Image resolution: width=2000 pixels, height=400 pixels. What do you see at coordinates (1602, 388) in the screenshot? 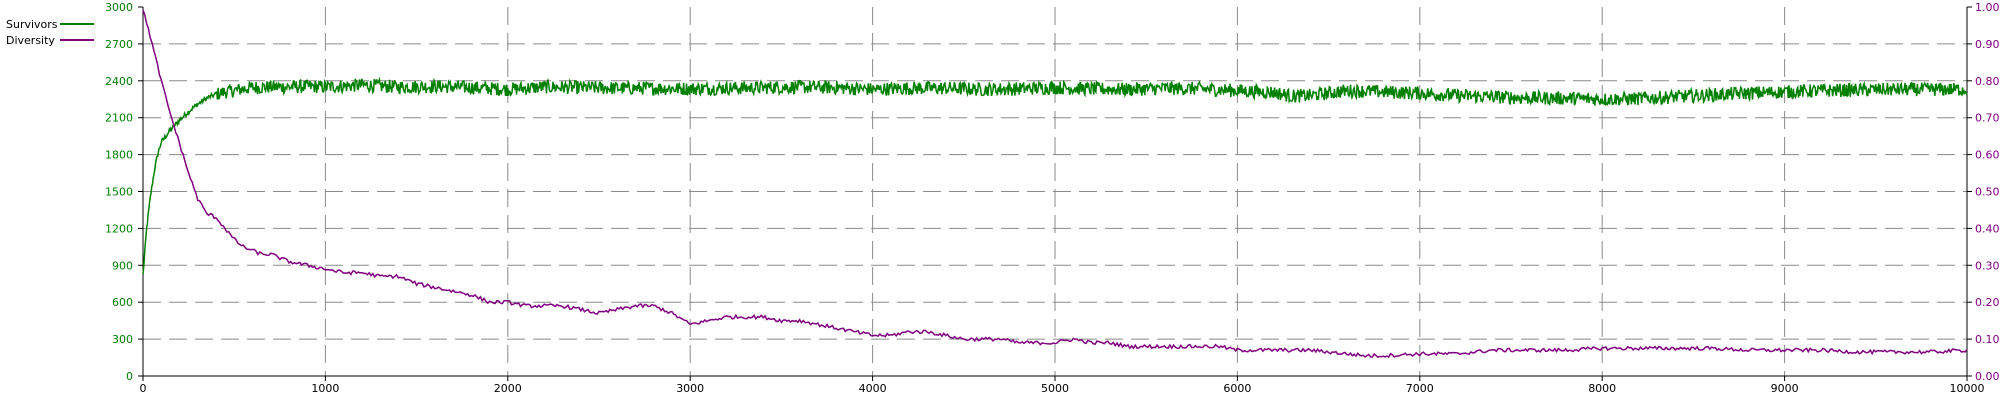
I see `x-tick-label: 8000` at bounding box center [1602, 388].